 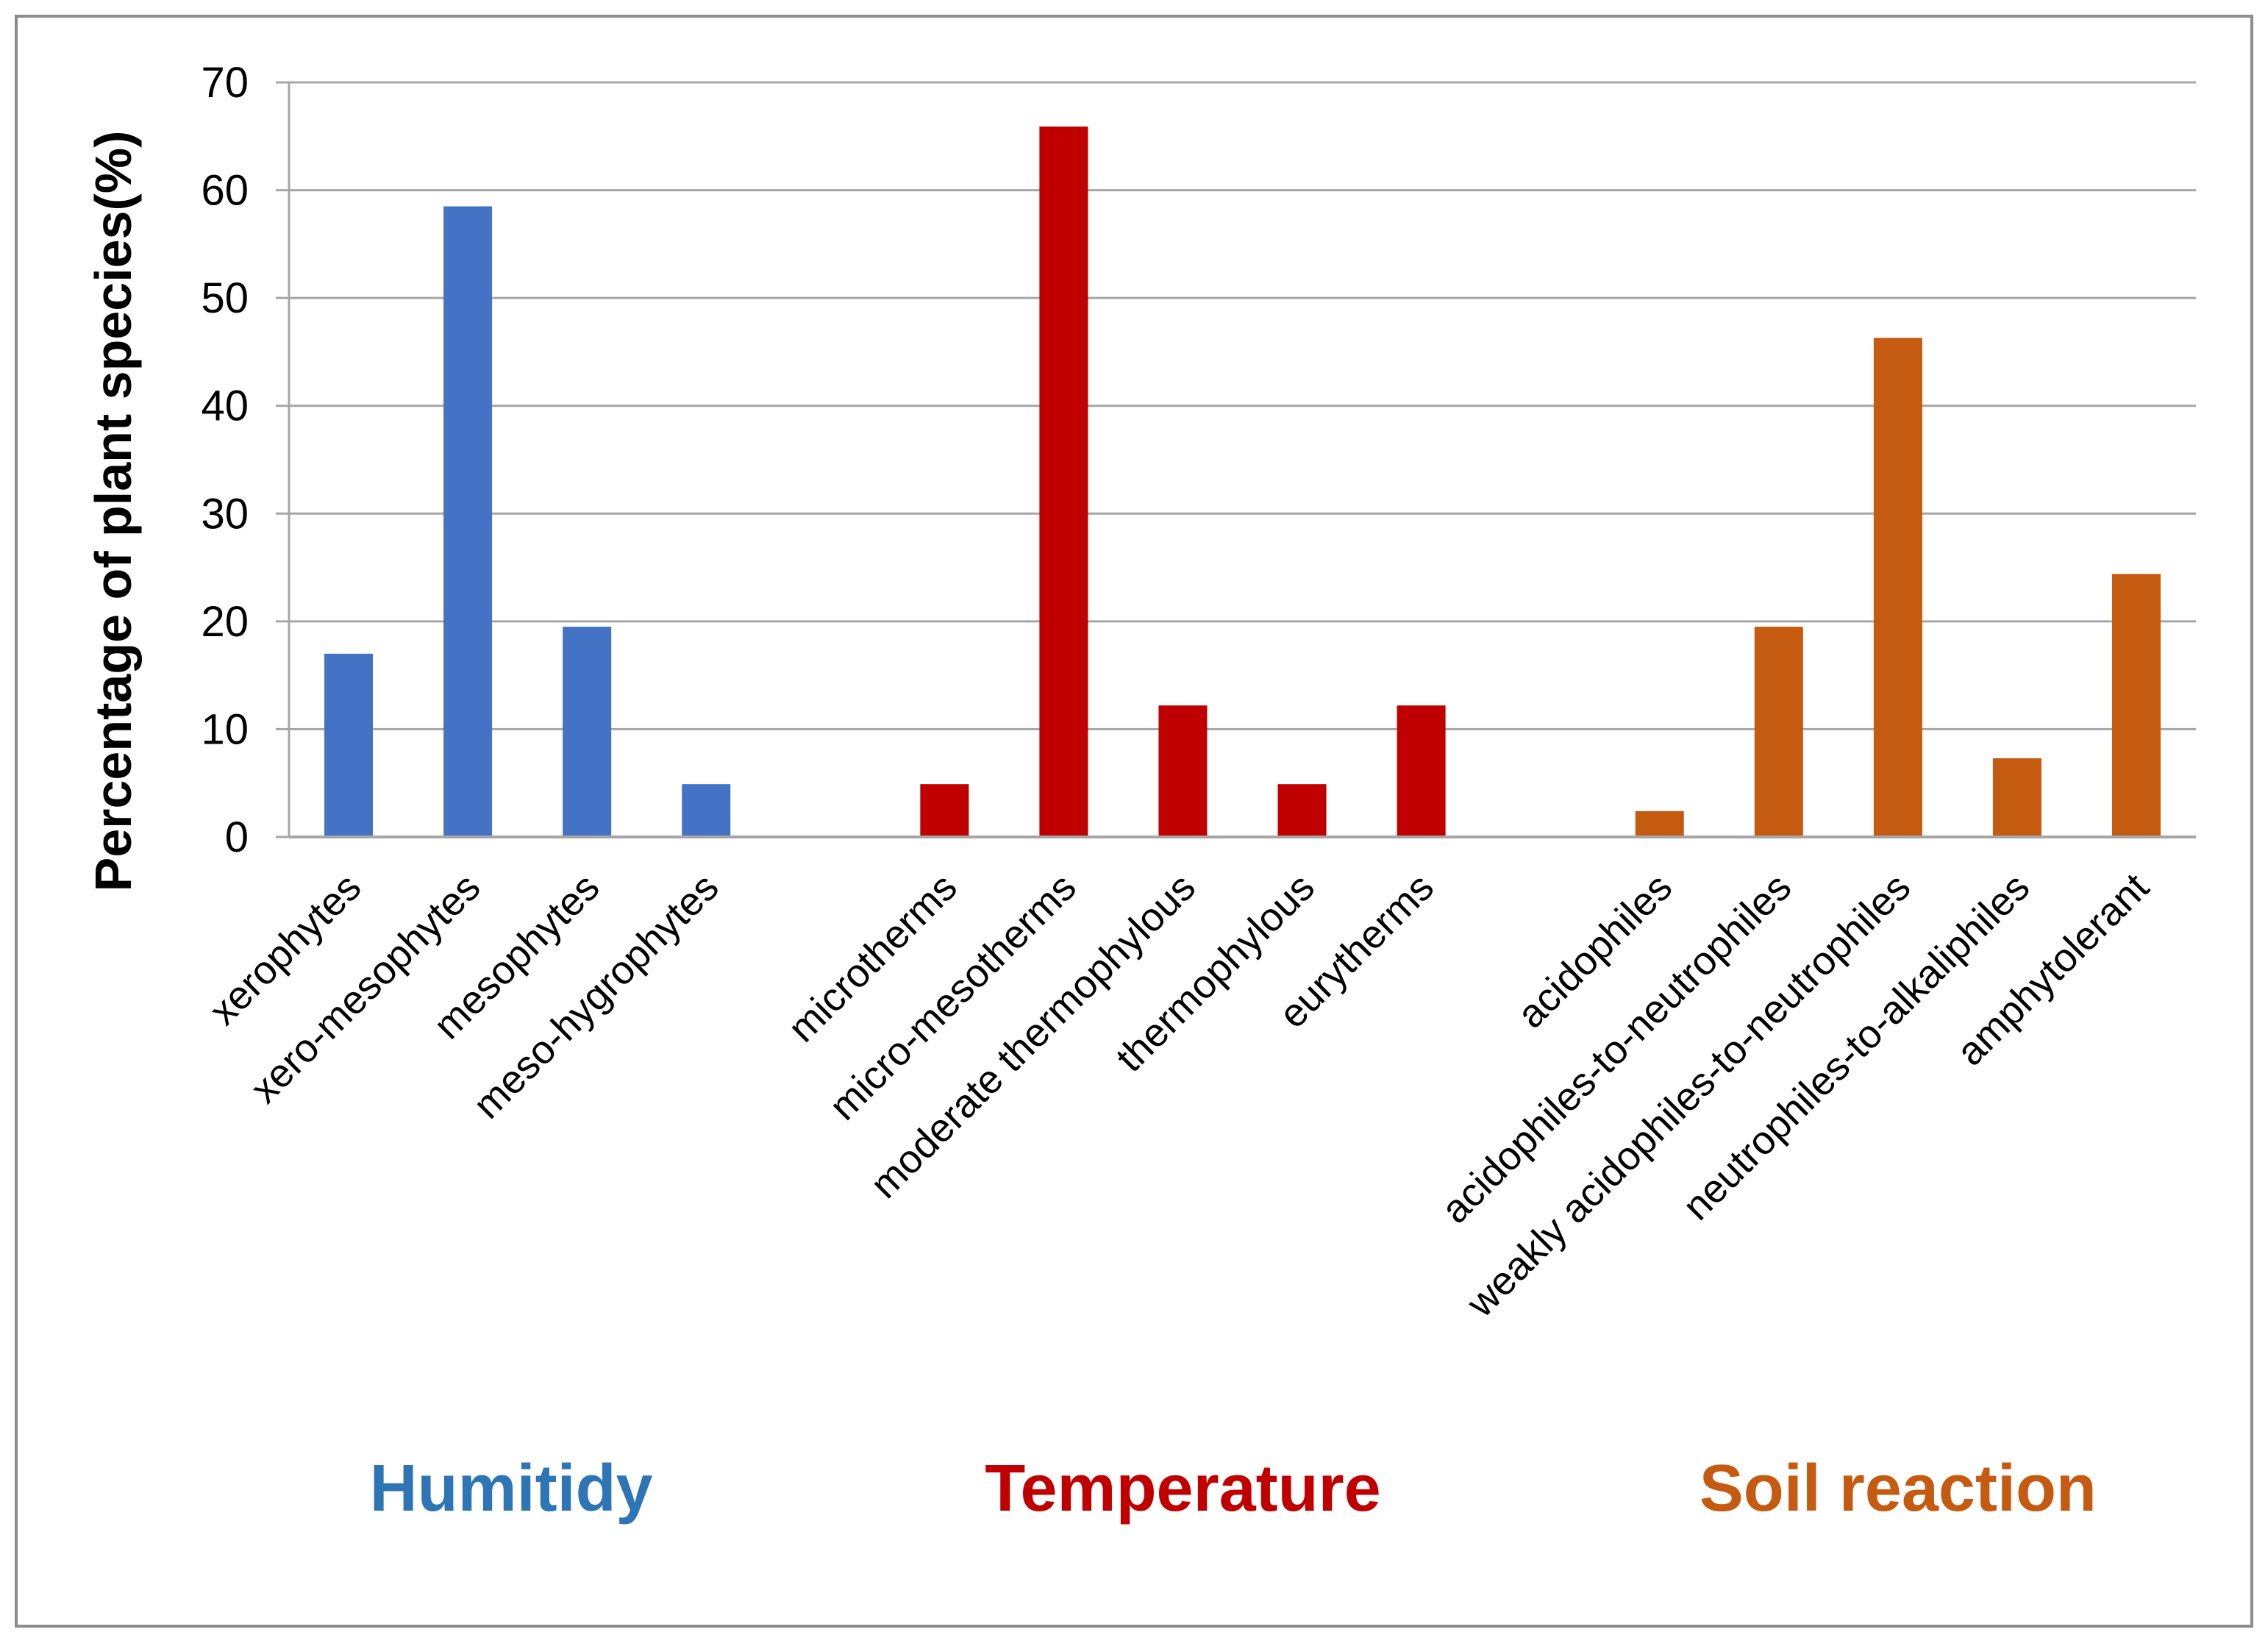 What do you see at coordinates (706, 811) in the screenshot?
I see `bar-meso-hygrophytes` at bounding box center [706, 811].